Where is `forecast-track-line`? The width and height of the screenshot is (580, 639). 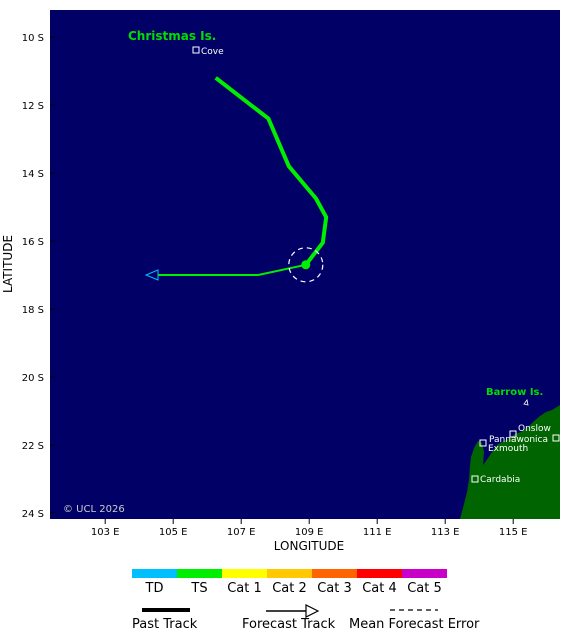
forecast-track-line is located at coordinates (232, 269).